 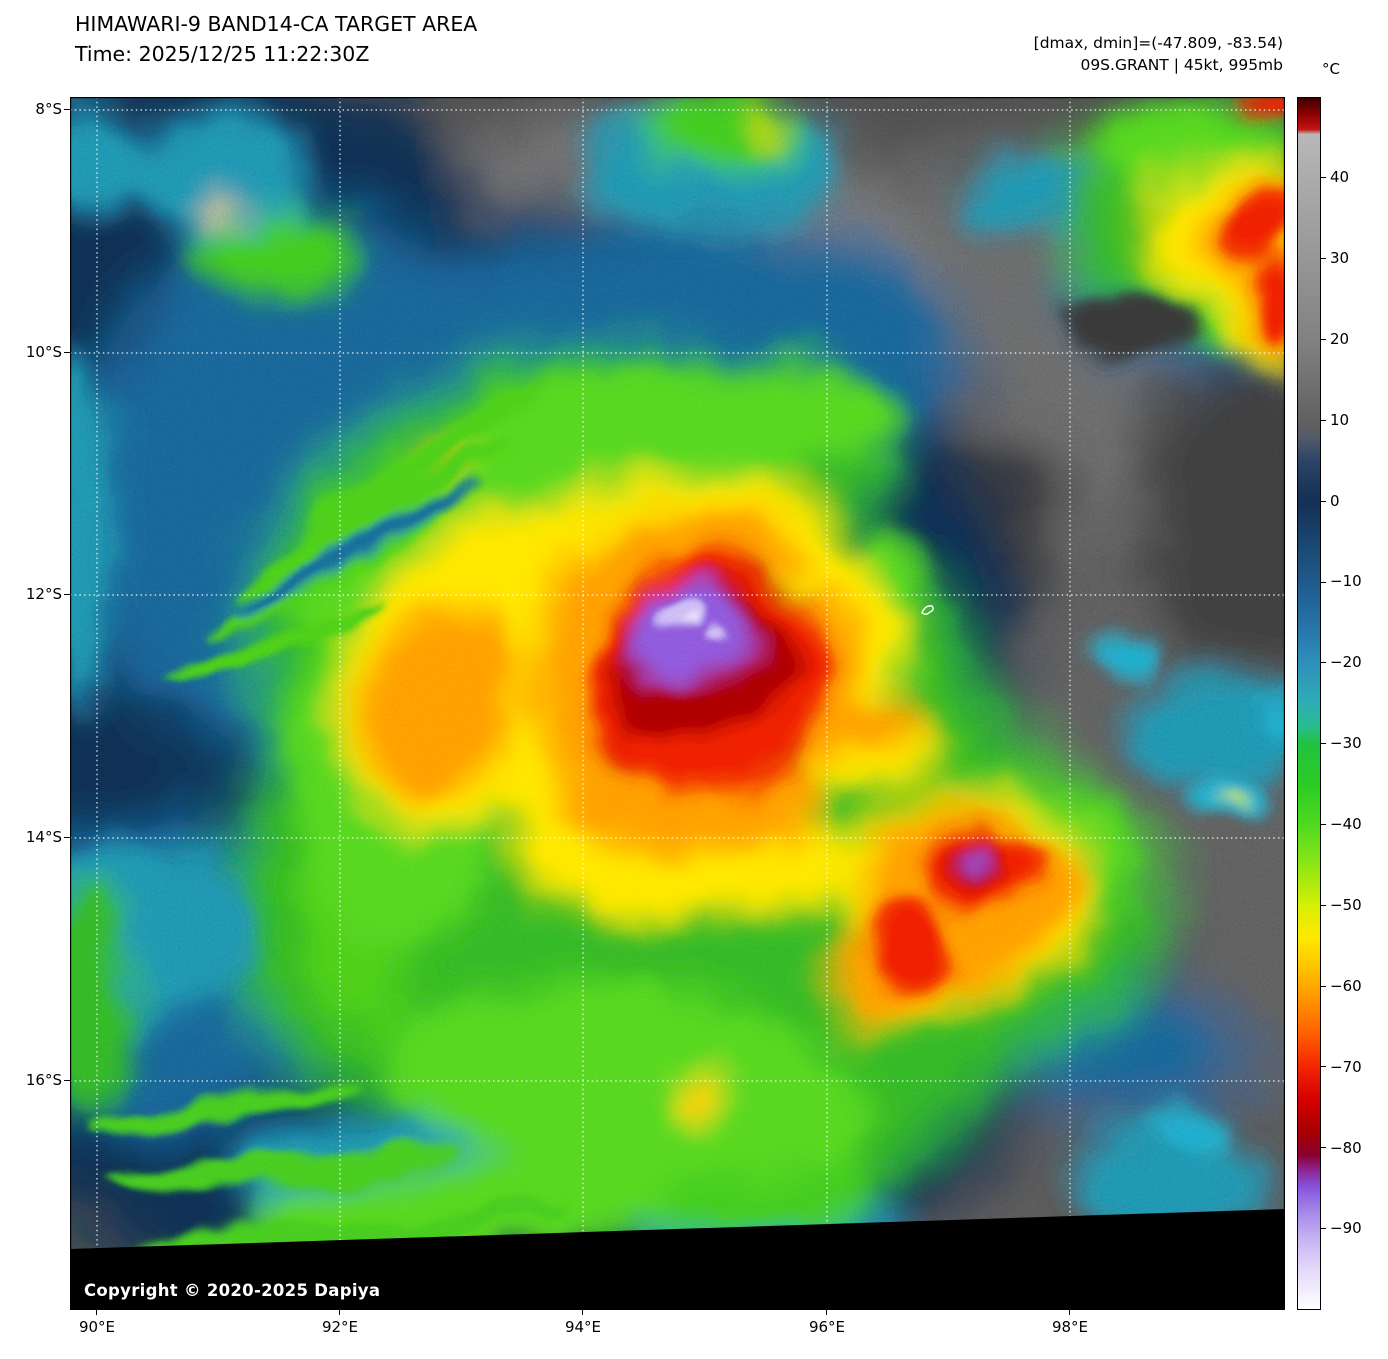 What do you see at coordinates (1346, 824) in the screenshot?
I see `colorbar-tick-label: −40` at bounding box center [1346, 824].